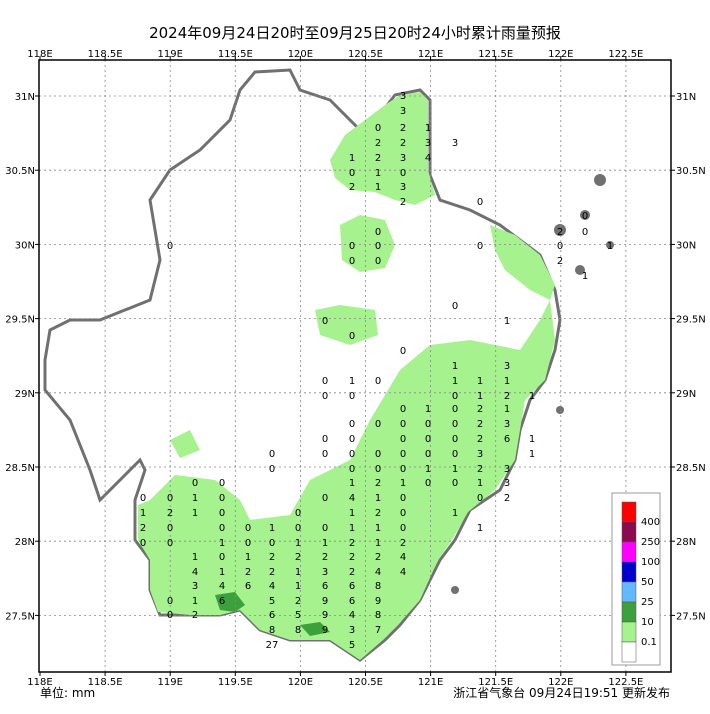 The height and width of the screenshot is (714, 710). I want to click on legend-label: 100, so click(650, 562).